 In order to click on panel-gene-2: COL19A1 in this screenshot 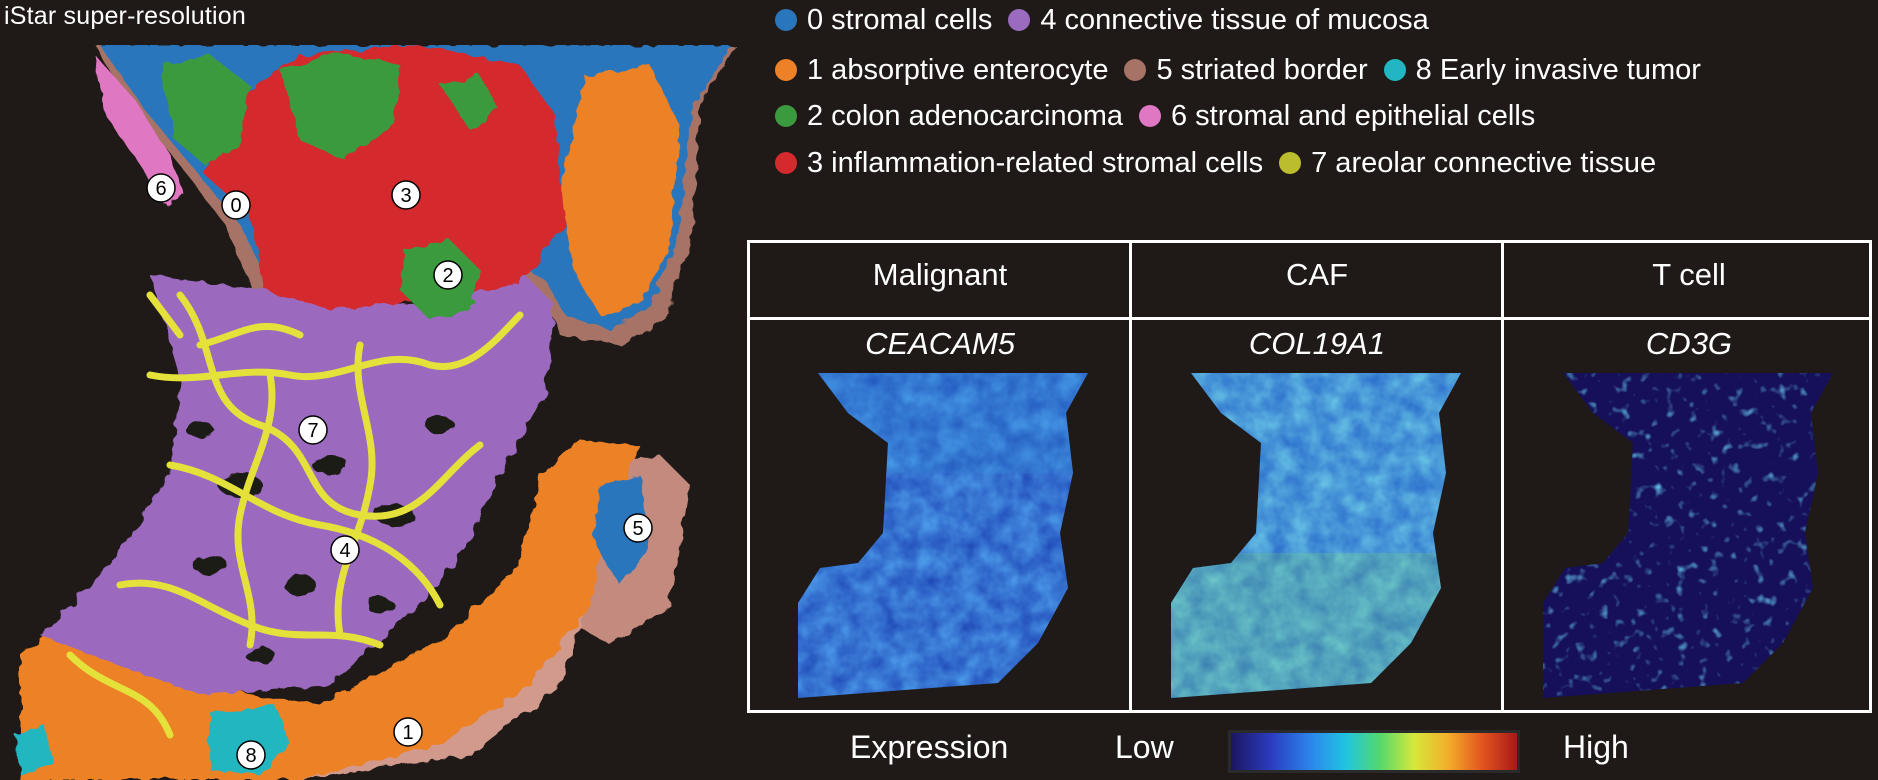, I will do `click(1317, 343)`.